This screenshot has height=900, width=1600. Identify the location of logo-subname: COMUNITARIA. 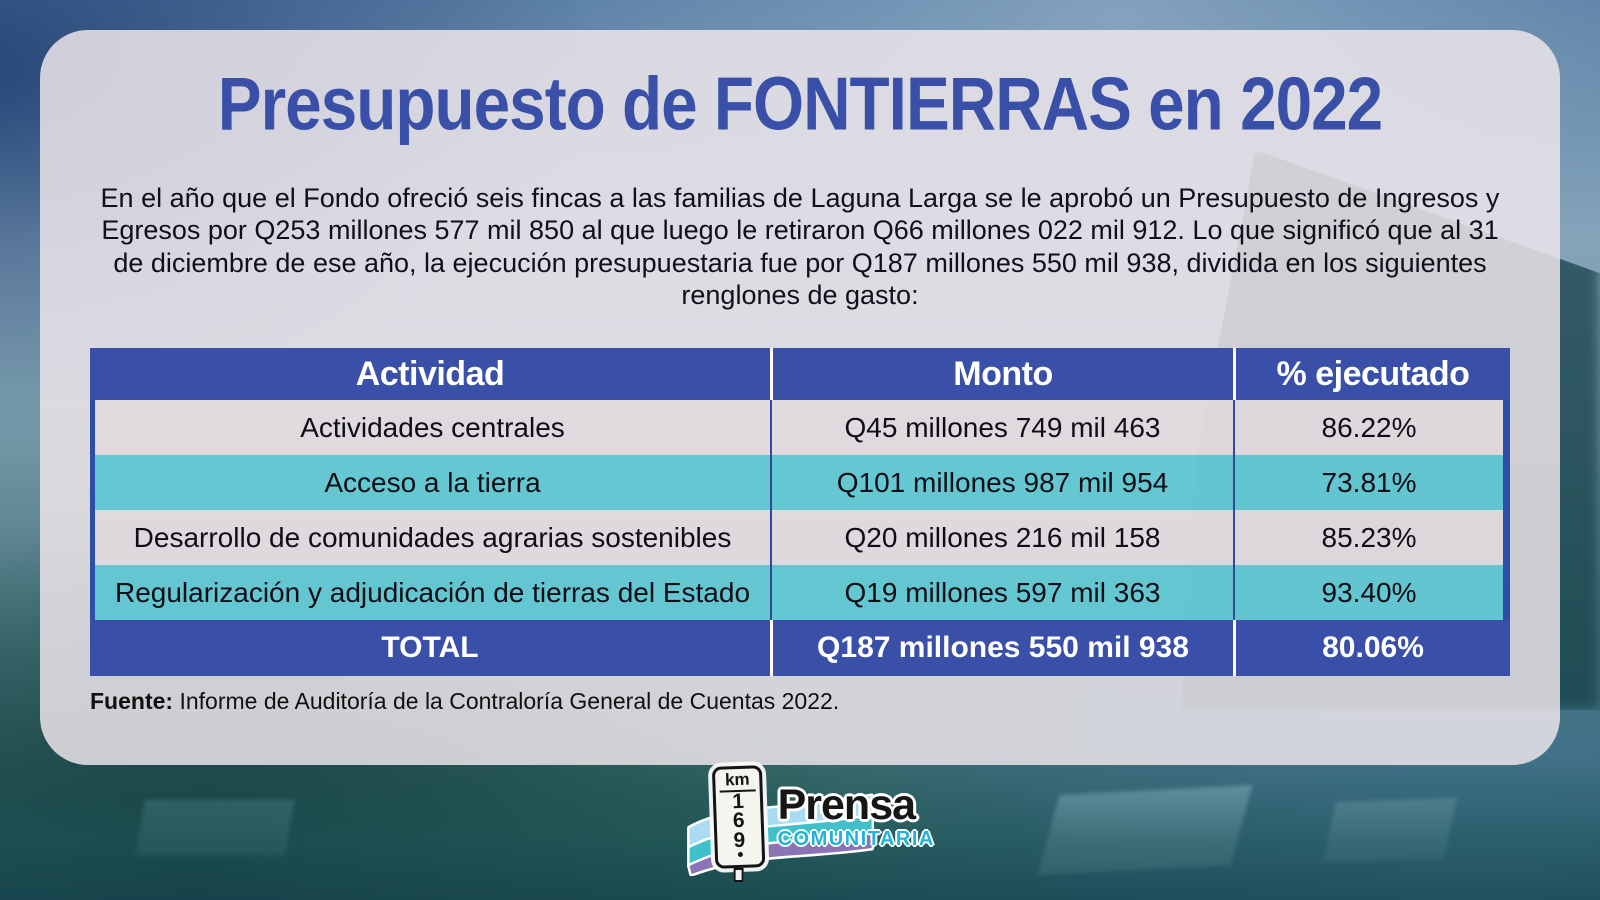
(856, 839).